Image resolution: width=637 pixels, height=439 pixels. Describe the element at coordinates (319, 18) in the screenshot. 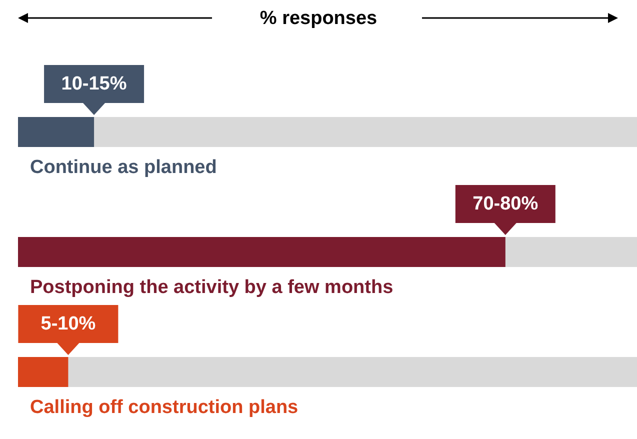

I see `chart-title: % responses` at that location.